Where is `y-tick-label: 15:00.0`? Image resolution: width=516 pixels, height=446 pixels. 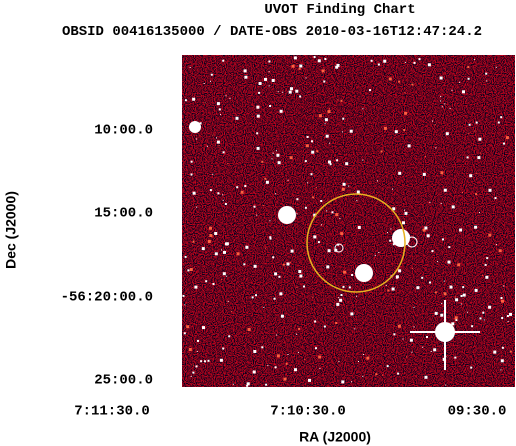 y-tick-label: 15:00.0 is located at coordinates (123, 214).